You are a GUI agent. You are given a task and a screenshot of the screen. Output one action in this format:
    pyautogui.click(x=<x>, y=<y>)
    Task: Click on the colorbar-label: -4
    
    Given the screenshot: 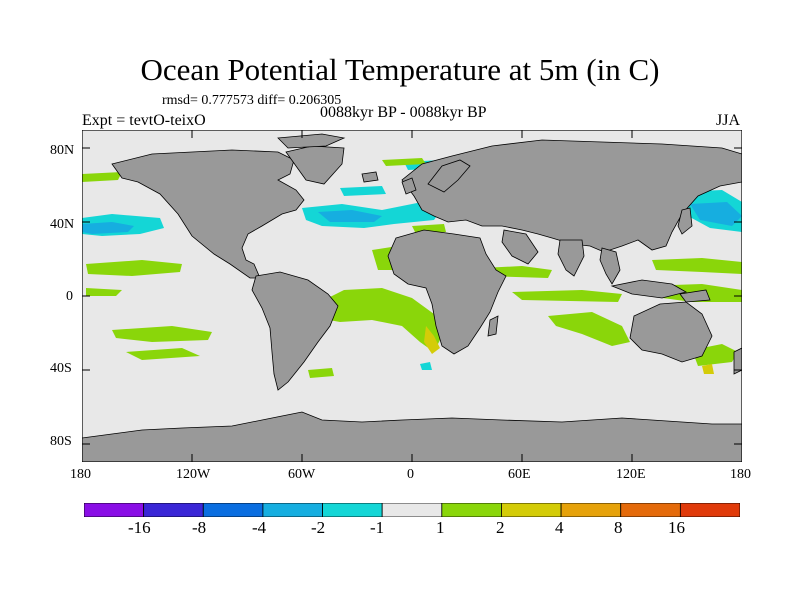 What is the action you would take?
    pyautogui.click(x=259, y=527)
    